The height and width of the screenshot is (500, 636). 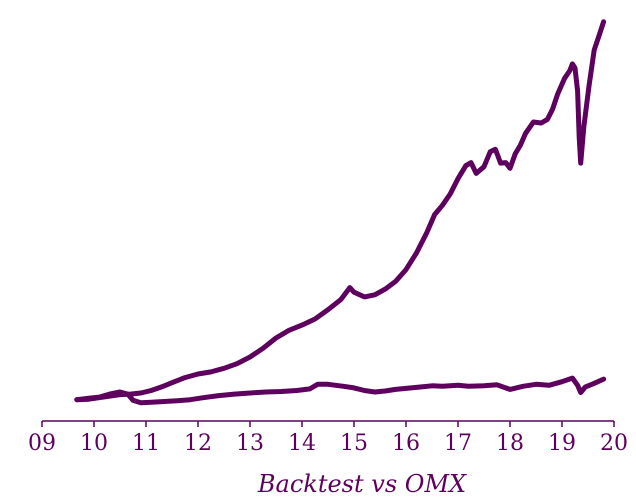 I want to click on x-tick-label: 10, so click(x=94, y=443).